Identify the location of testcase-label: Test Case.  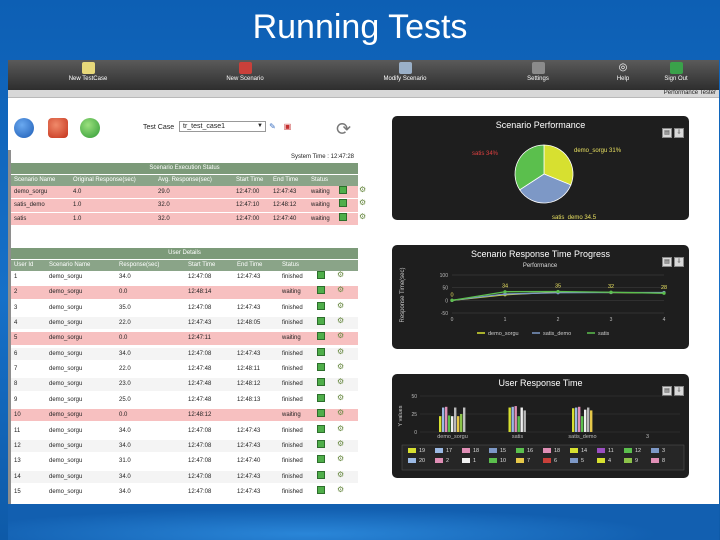
(159, 127).